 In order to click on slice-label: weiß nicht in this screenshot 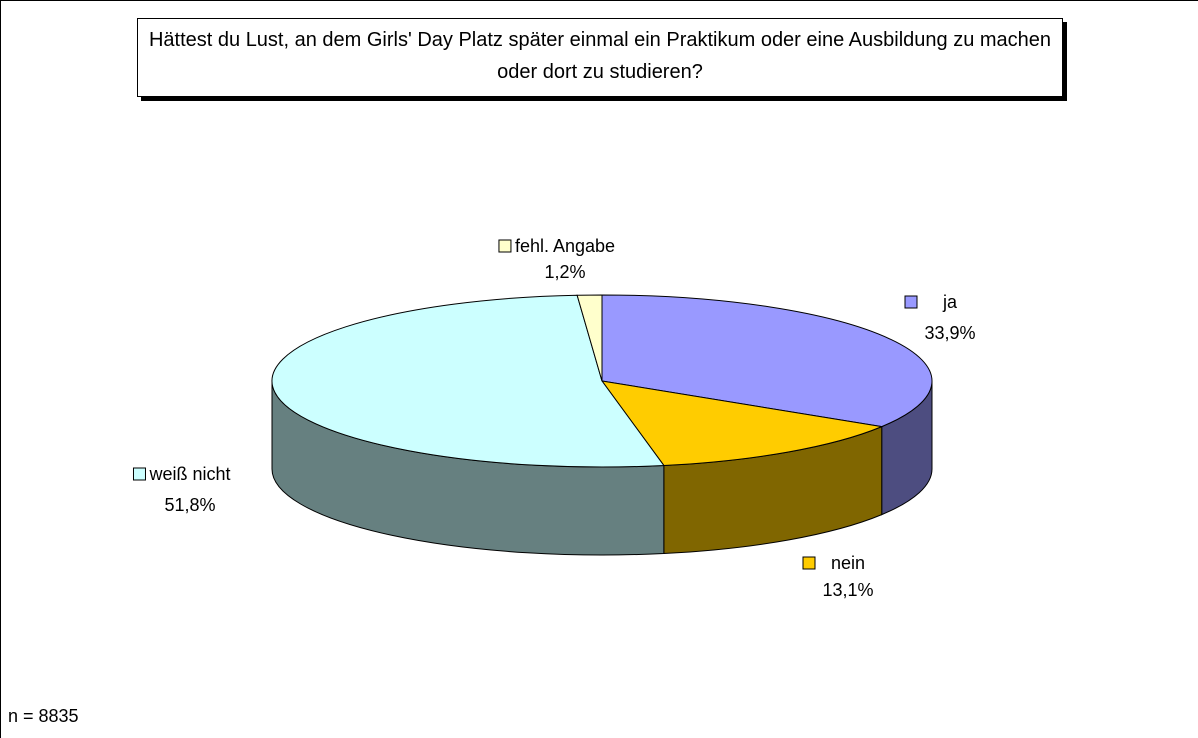, I will do `click(189, 474)`.